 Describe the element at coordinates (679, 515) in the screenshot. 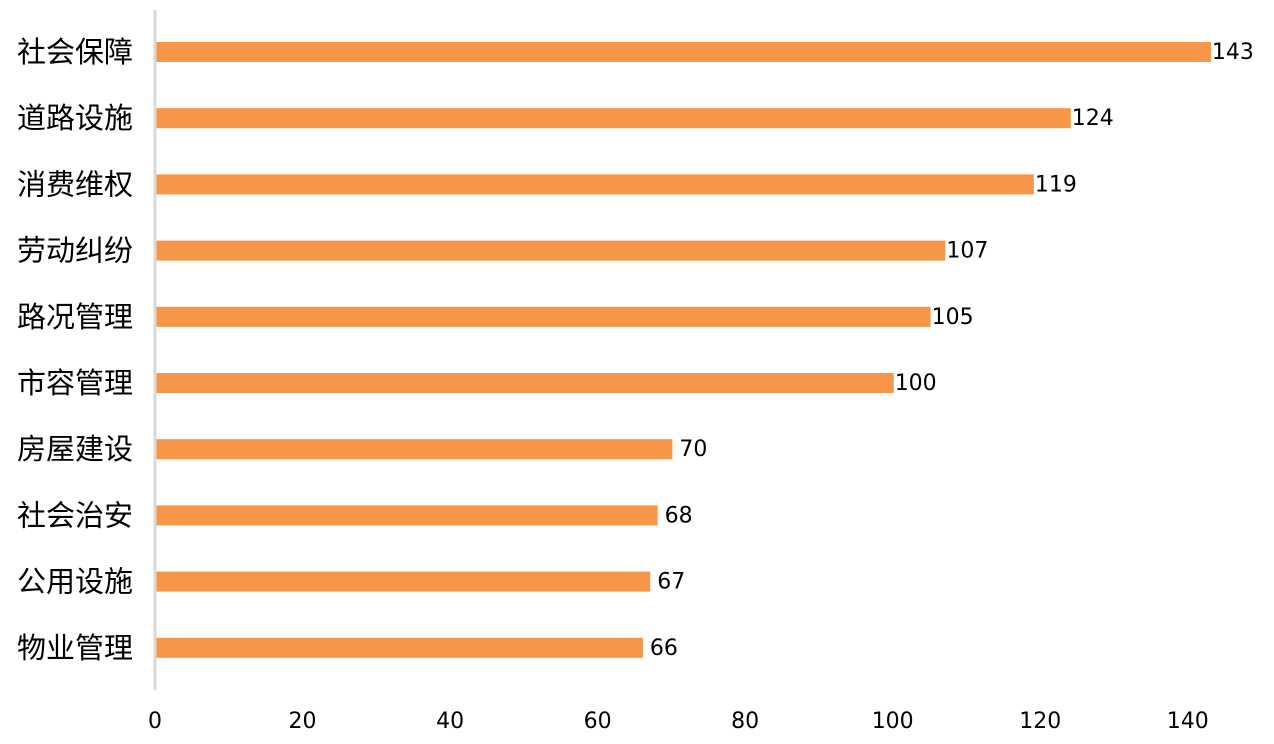

I see `data-label: 68` at that location.